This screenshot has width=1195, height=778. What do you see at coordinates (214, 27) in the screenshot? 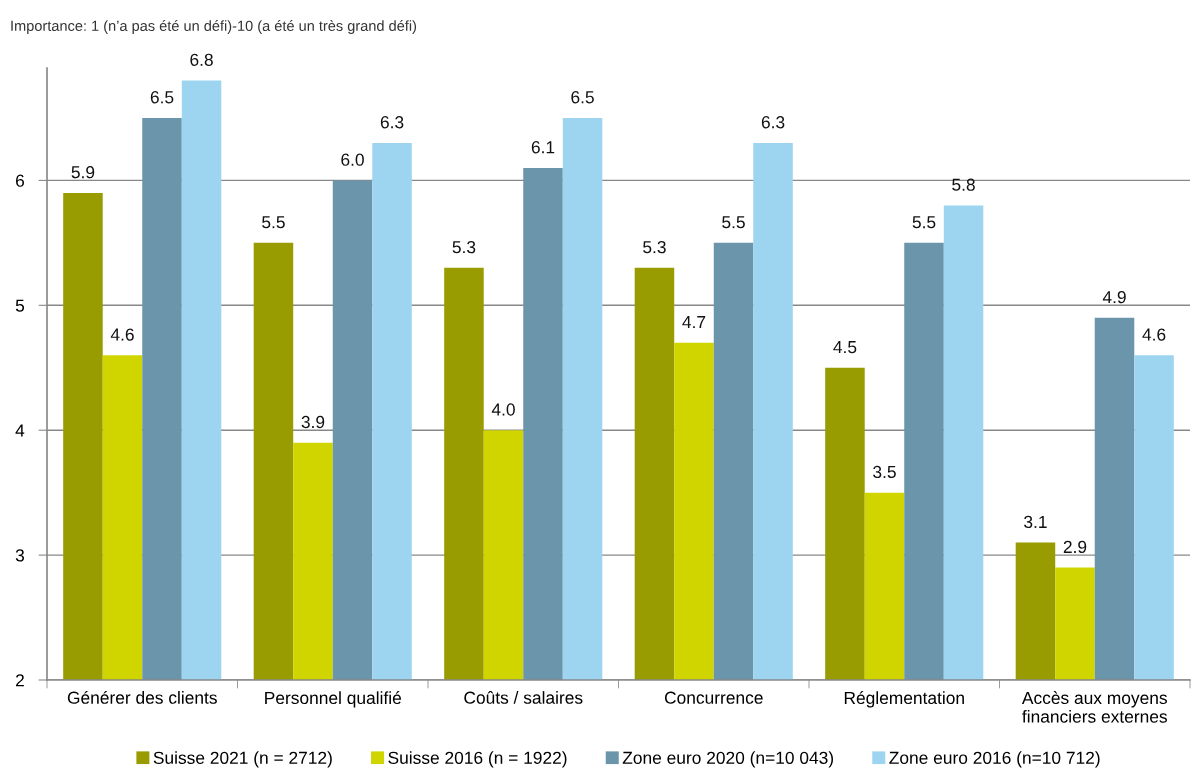
I see `y-axis-title: Importance: 1 (n’a pas été un défi)-10 (a été un très grand défi)` at bounding box center [214, 27].